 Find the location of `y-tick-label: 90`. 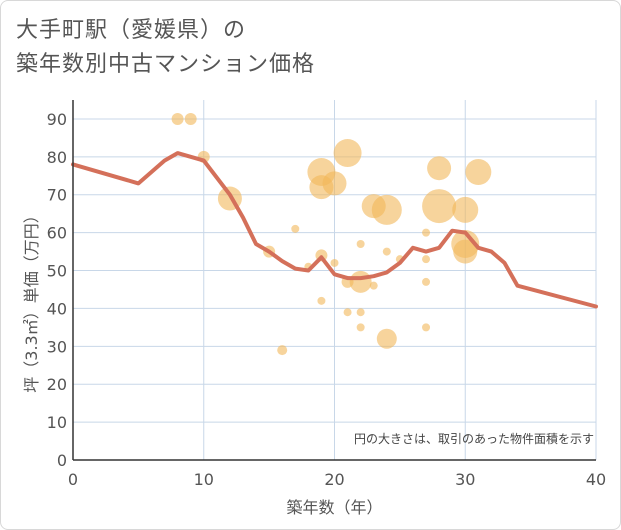

y-tick-label: 90 is located at coordinates (57, 119).